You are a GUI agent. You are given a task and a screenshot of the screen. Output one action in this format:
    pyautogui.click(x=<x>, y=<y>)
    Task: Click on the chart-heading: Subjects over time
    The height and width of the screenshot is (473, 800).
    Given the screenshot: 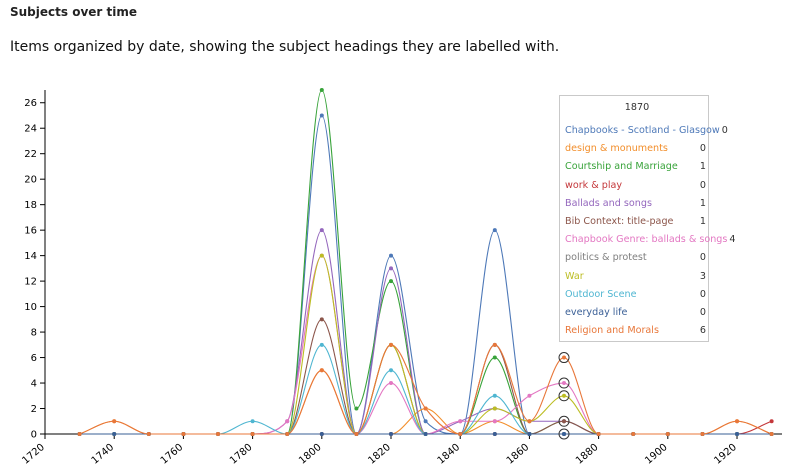 What is the action you would take?
    pyautogui.click(x=73, y=12)
    